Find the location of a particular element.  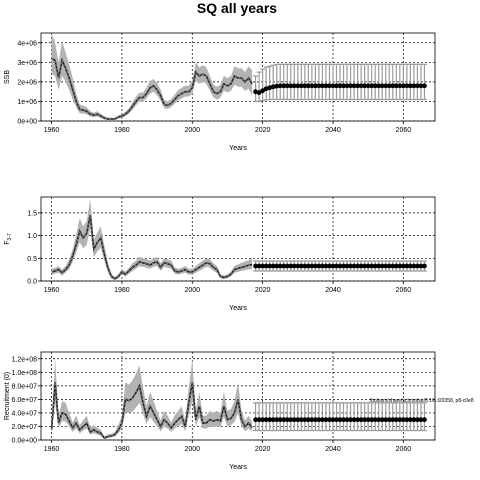

y-tick-label: 2.0e+07 is located at coordinates (25, 427).